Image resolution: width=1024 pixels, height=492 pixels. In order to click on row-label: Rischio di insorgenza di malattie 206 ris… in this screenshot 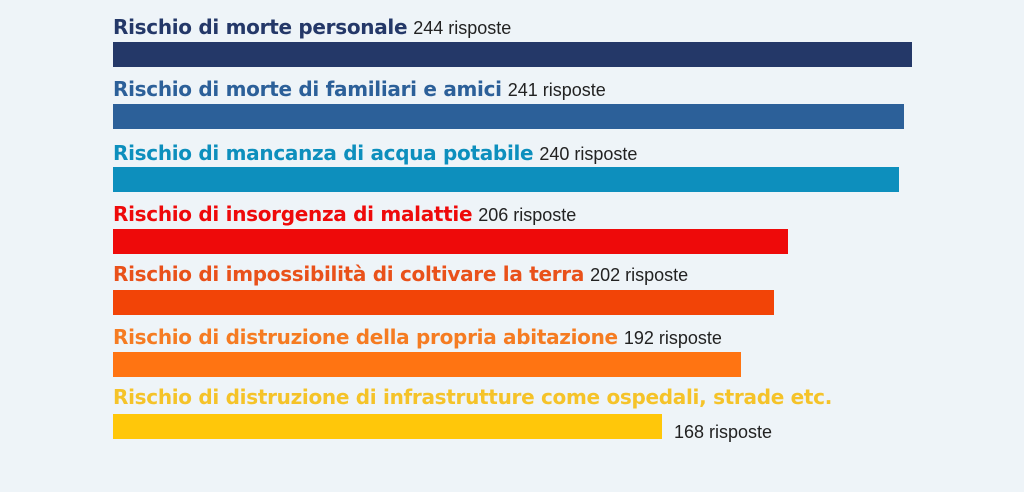, I will do `click(344, 214)`.